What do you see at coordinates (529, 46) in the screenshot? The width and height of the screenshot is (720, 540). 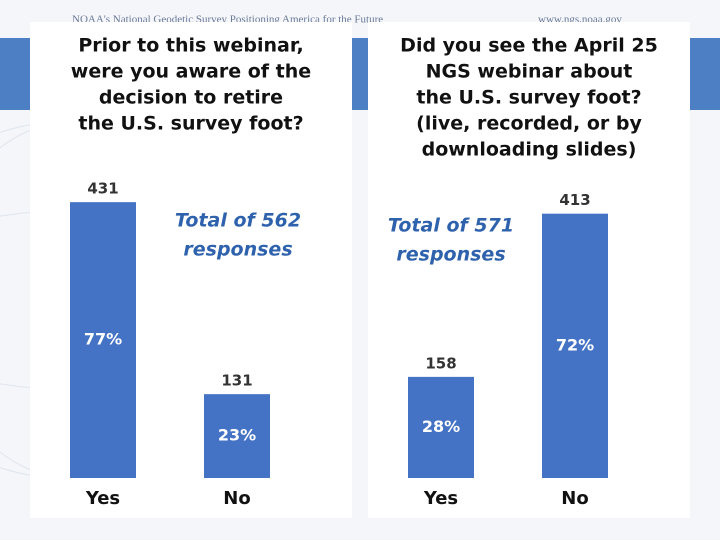 I see `chart-title: Did you see the April 25` at bounding box center [529, 46].